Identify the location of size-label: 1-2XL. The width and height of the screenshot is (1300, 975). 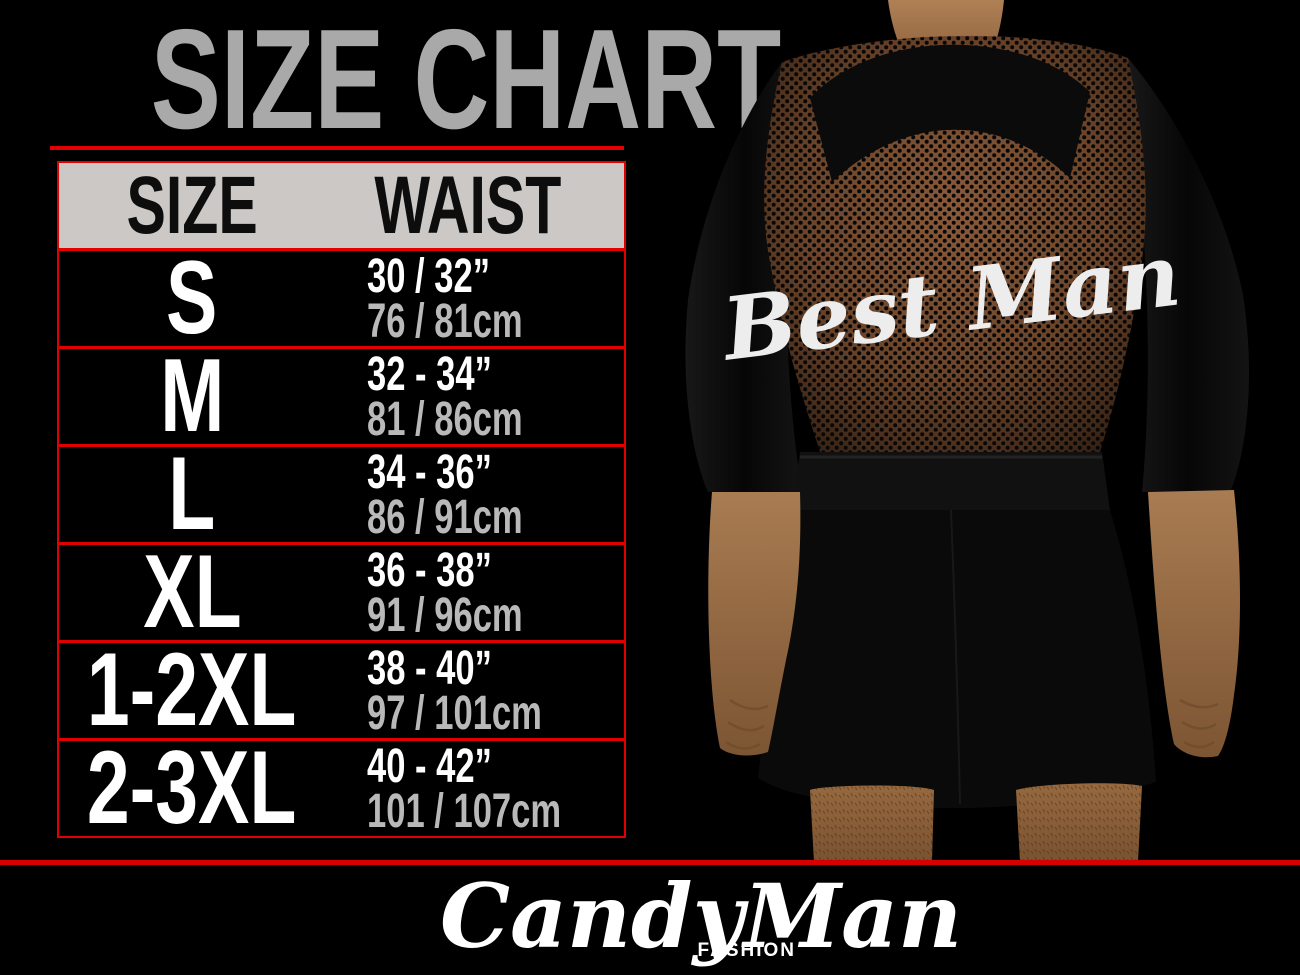
(192, 690).